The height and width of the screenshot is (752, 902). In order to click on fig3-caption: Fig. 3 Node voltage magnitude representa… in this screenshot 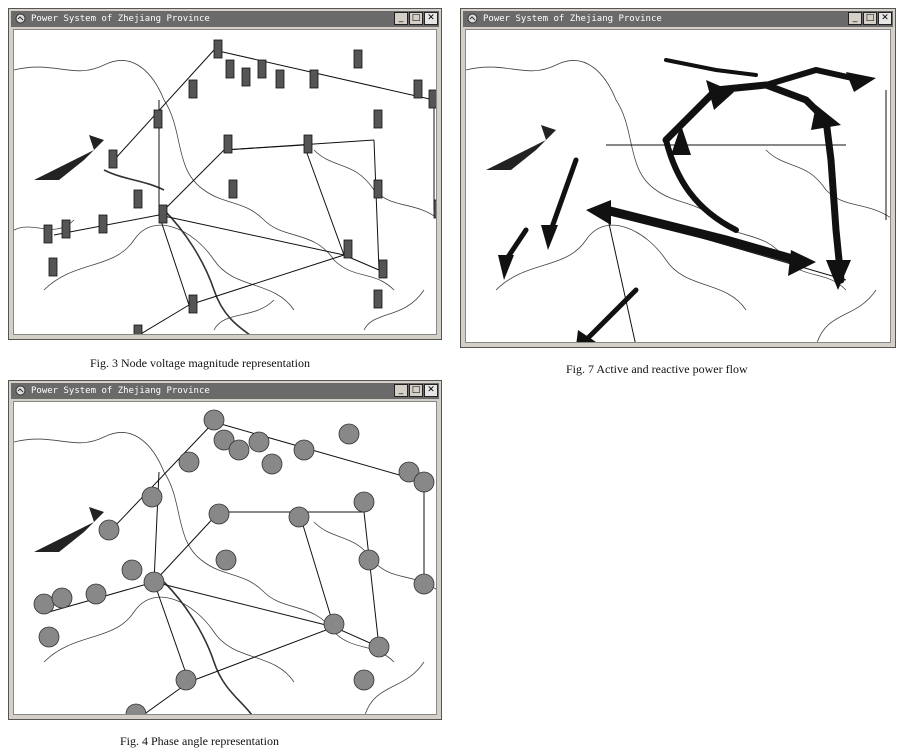, I will do `click(200, 363)`.